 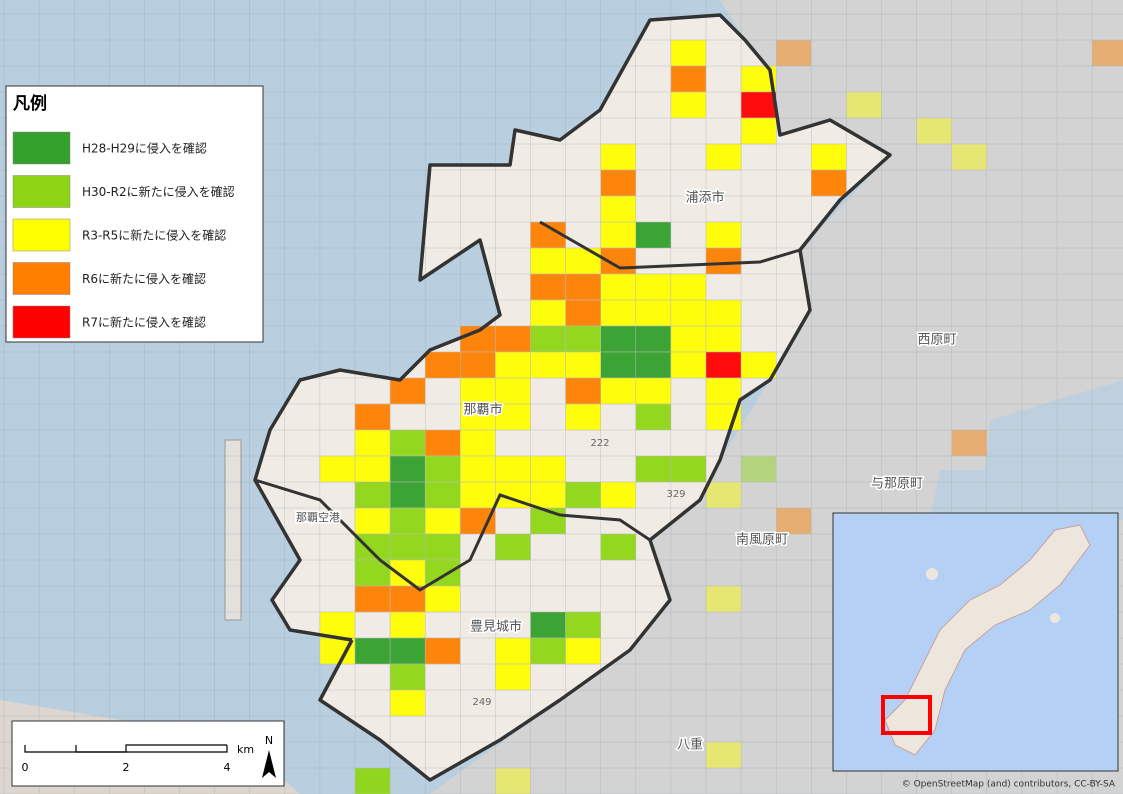 I want to click on scale-bar: 0 2 4 km N, so click(x=148, y=753).